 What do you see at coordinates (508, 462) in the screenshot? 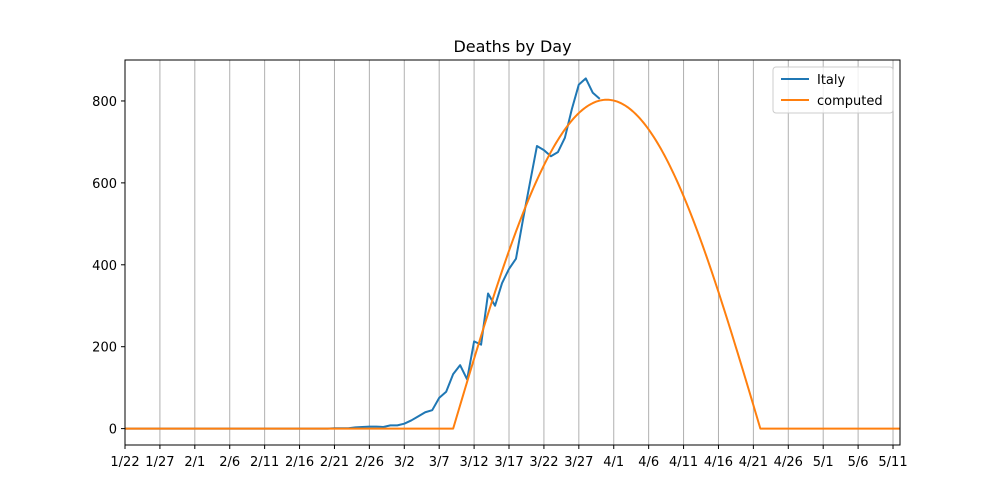
I see `x-tick-label: 3/17` at bounding box center [508, 462].